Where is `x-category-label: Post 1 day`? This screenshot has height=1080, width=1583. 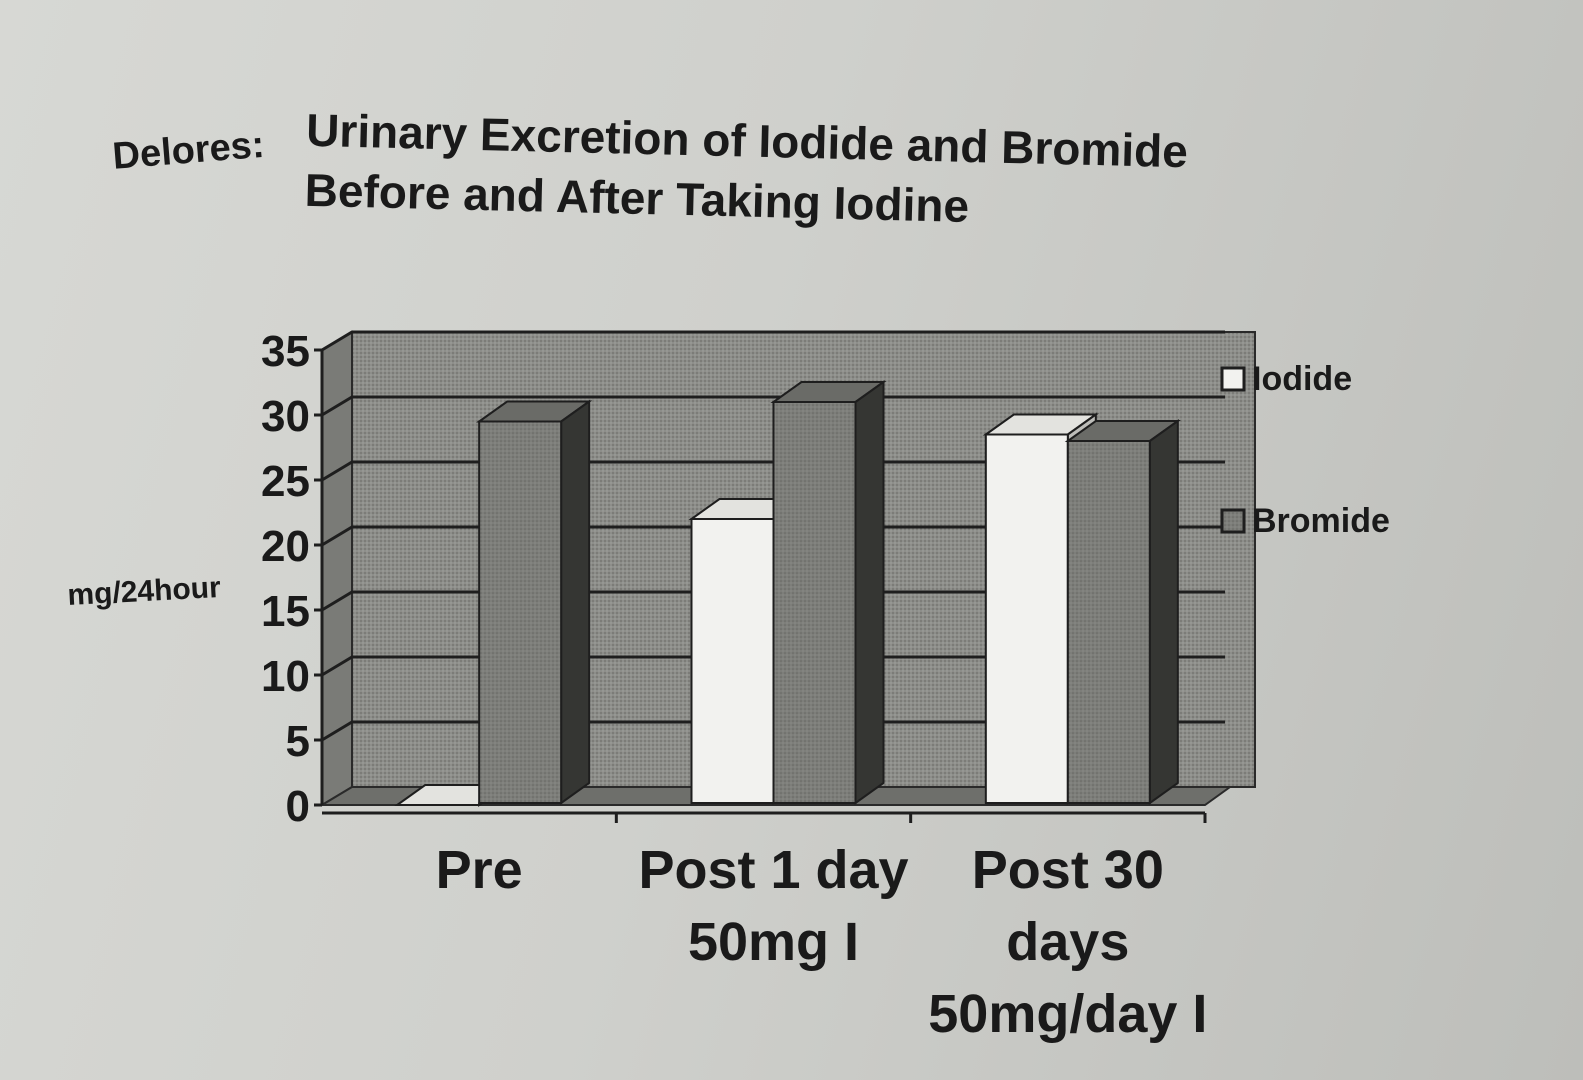
x-category-label: Post 1 day is located at coordinates (773, 870).